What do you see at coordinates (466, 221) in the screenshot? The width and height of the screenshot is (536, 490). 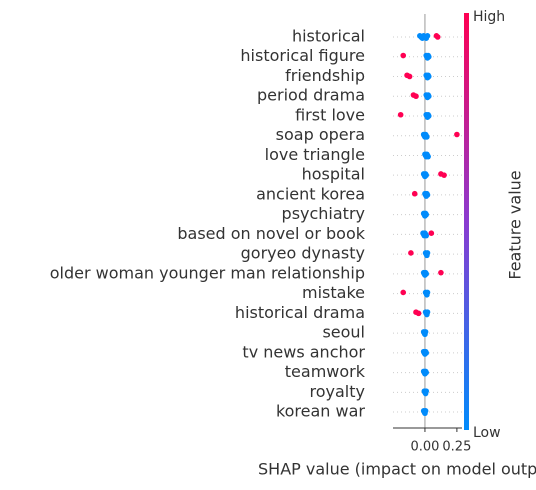 I see `colorbar` at bounding box center [466, 221].